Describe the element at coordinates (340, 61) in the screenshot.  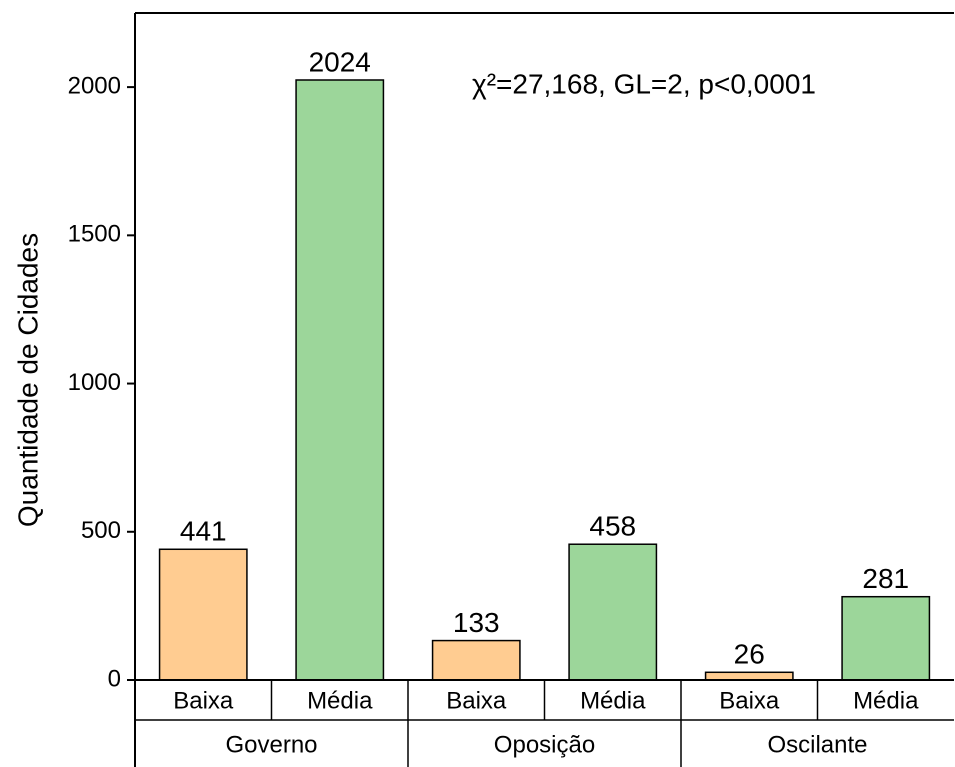
I see `value-label: 2024` at that location.